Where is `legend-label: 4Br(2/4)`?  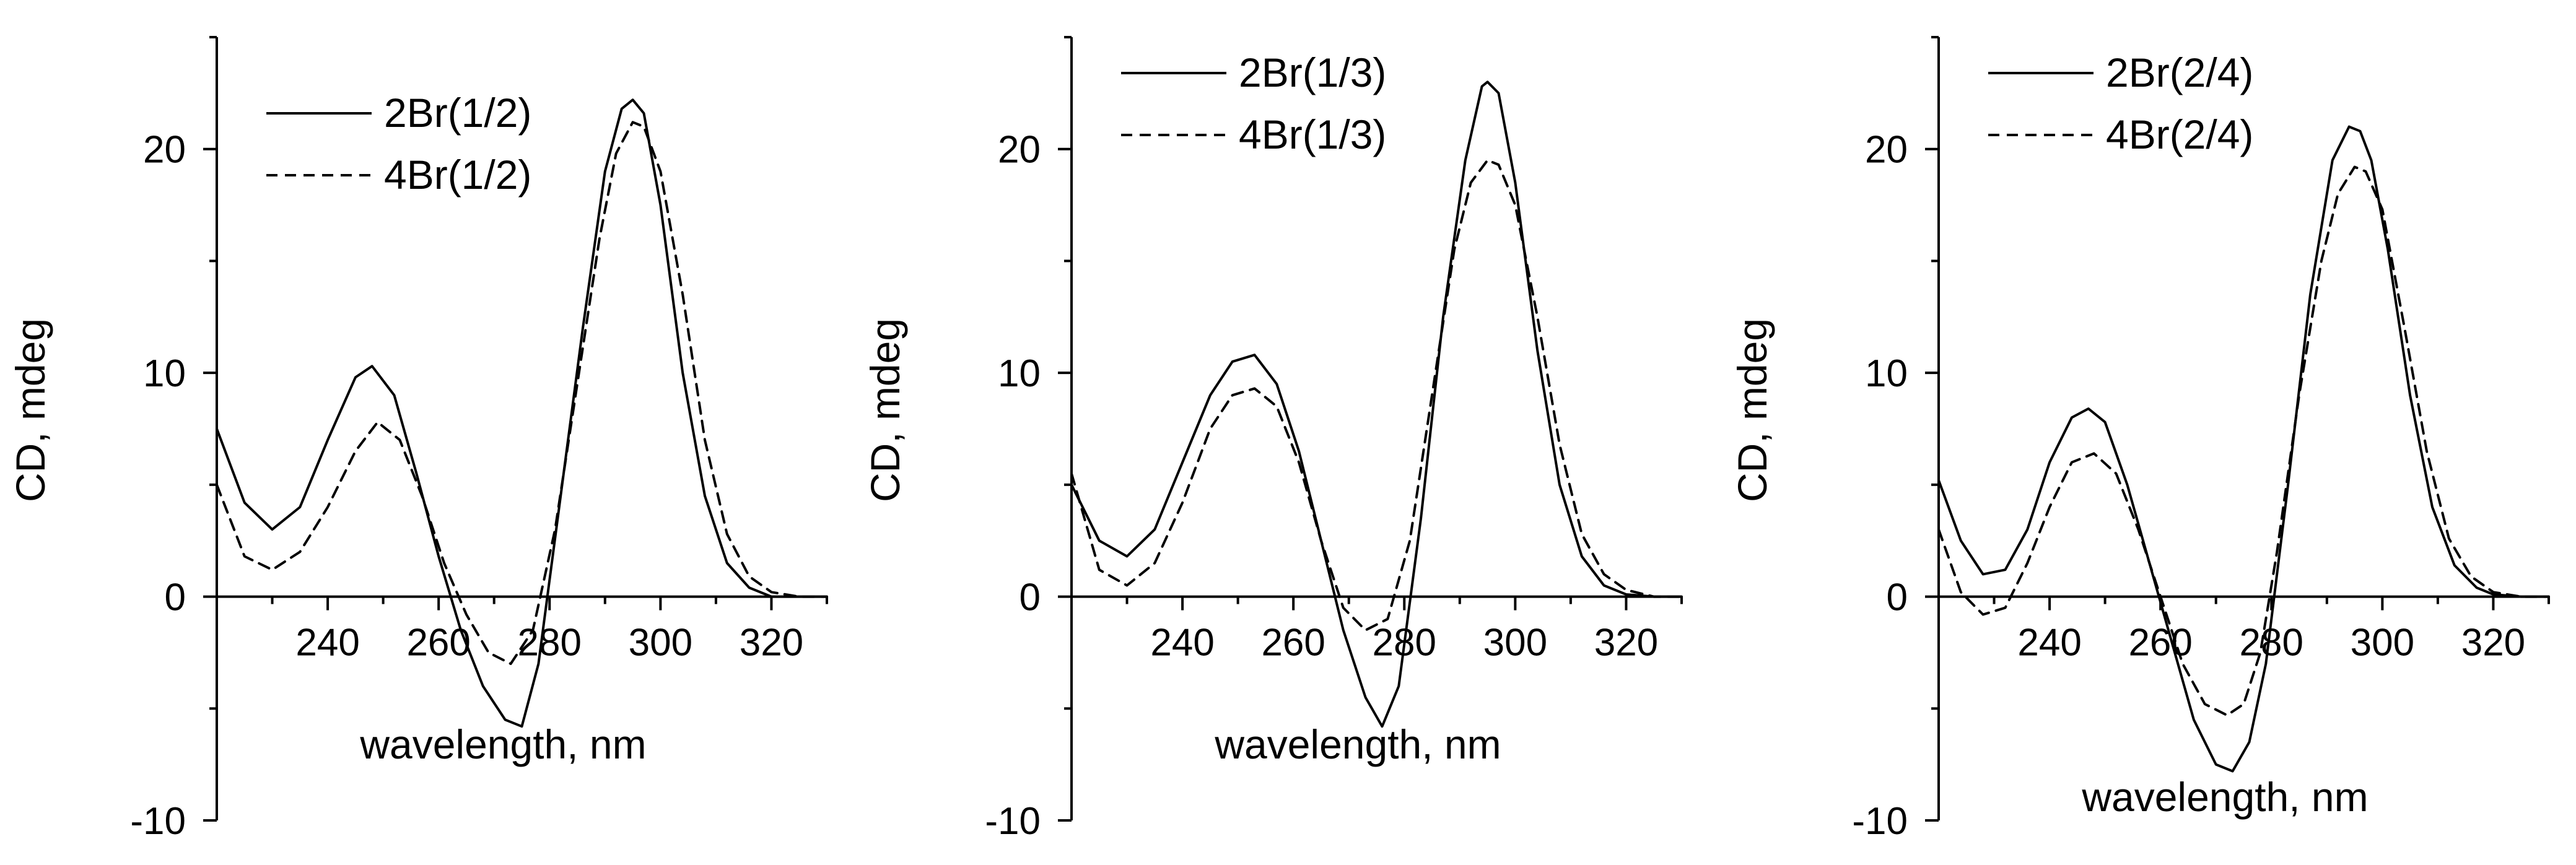
legend-label: 4Br(2/4) is located at coordinates (2179, 134).